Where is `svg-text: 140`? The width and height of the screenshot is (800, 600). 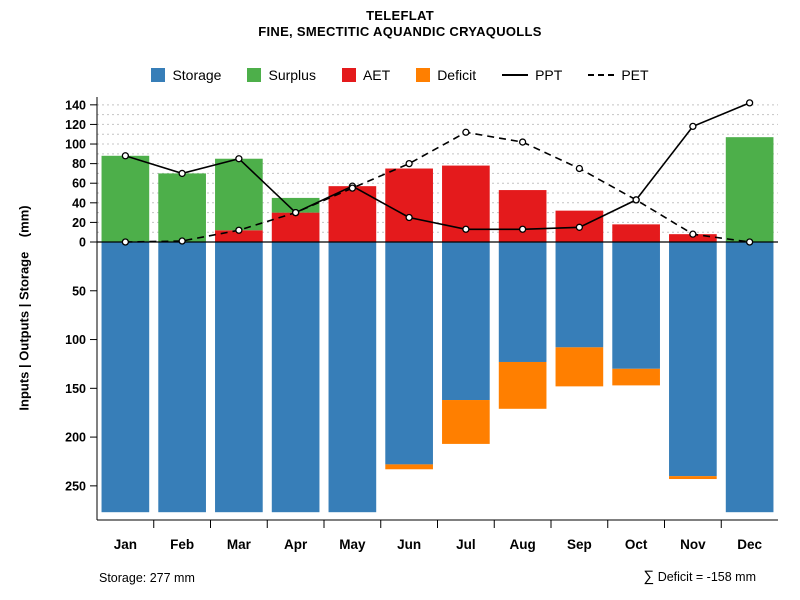 svg-text: 140 is located at coordinates (75, 105).